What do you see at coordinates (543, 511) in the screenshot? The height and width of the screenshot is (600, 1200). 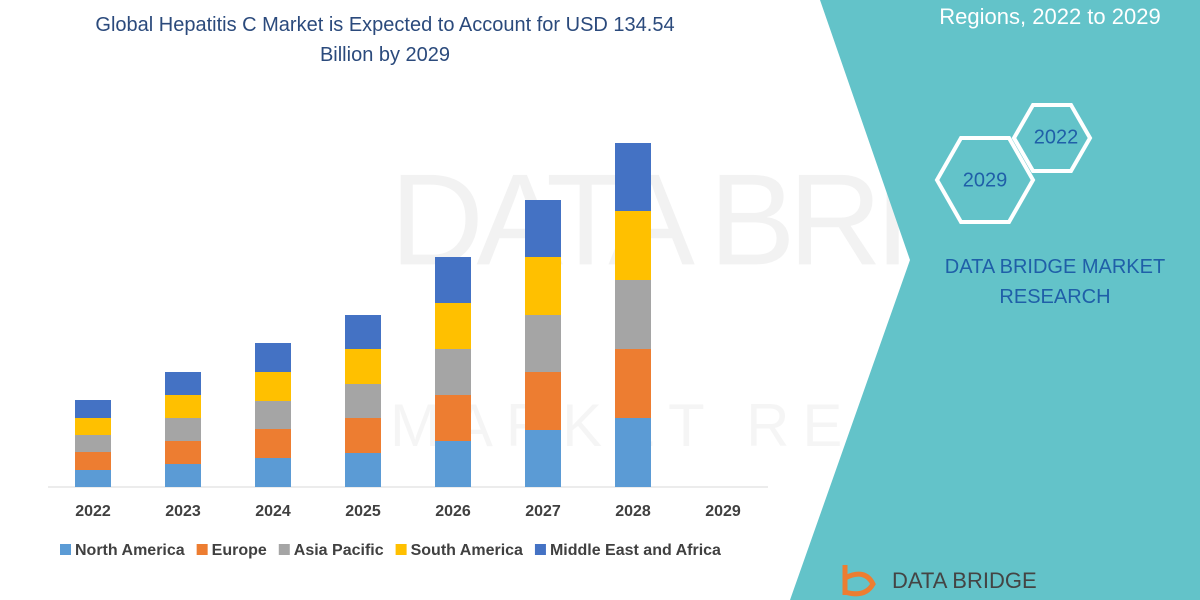 I see `x-tick-label: 2027` at bounding box center [543, 511].